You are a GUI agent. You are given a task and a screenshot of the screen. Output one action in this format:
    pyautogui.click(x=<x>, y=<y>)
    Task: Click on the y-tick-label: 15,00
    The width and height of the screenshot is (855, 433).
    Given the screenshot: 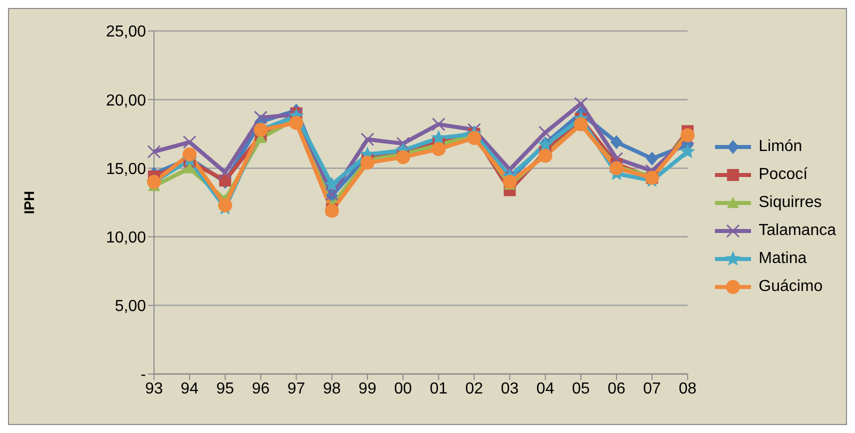 What is the action you would take?
    pyautogui.click(x=126, y=169)
    